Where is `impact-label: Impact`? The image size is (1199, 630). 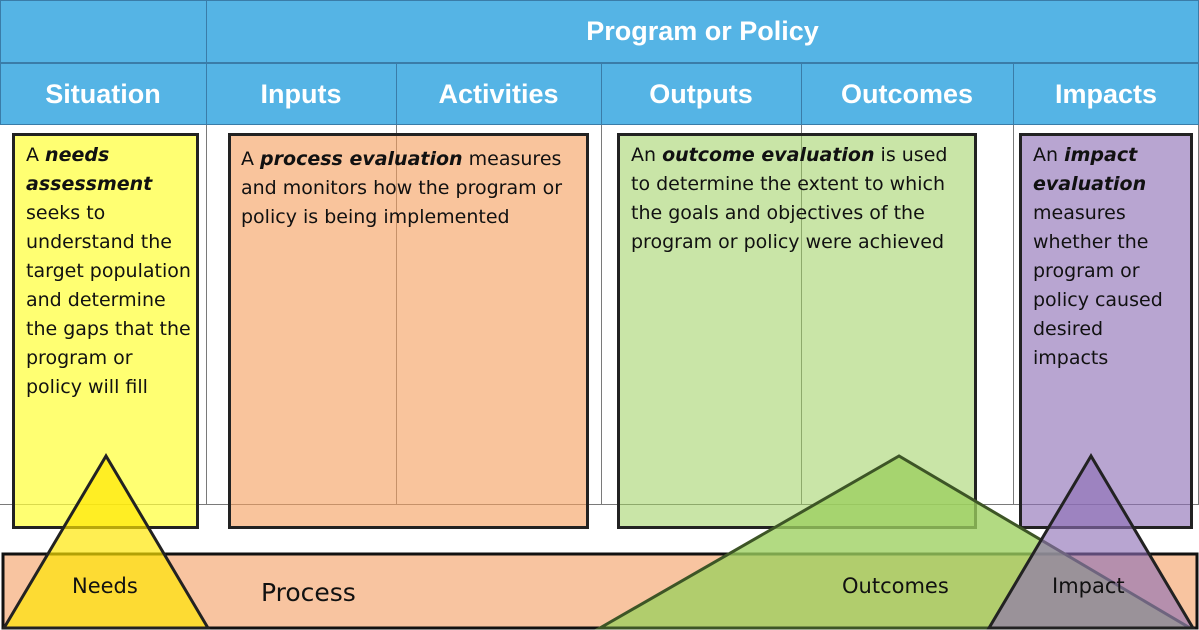
impact-label: Impact is located at coordinates (1088, 586).